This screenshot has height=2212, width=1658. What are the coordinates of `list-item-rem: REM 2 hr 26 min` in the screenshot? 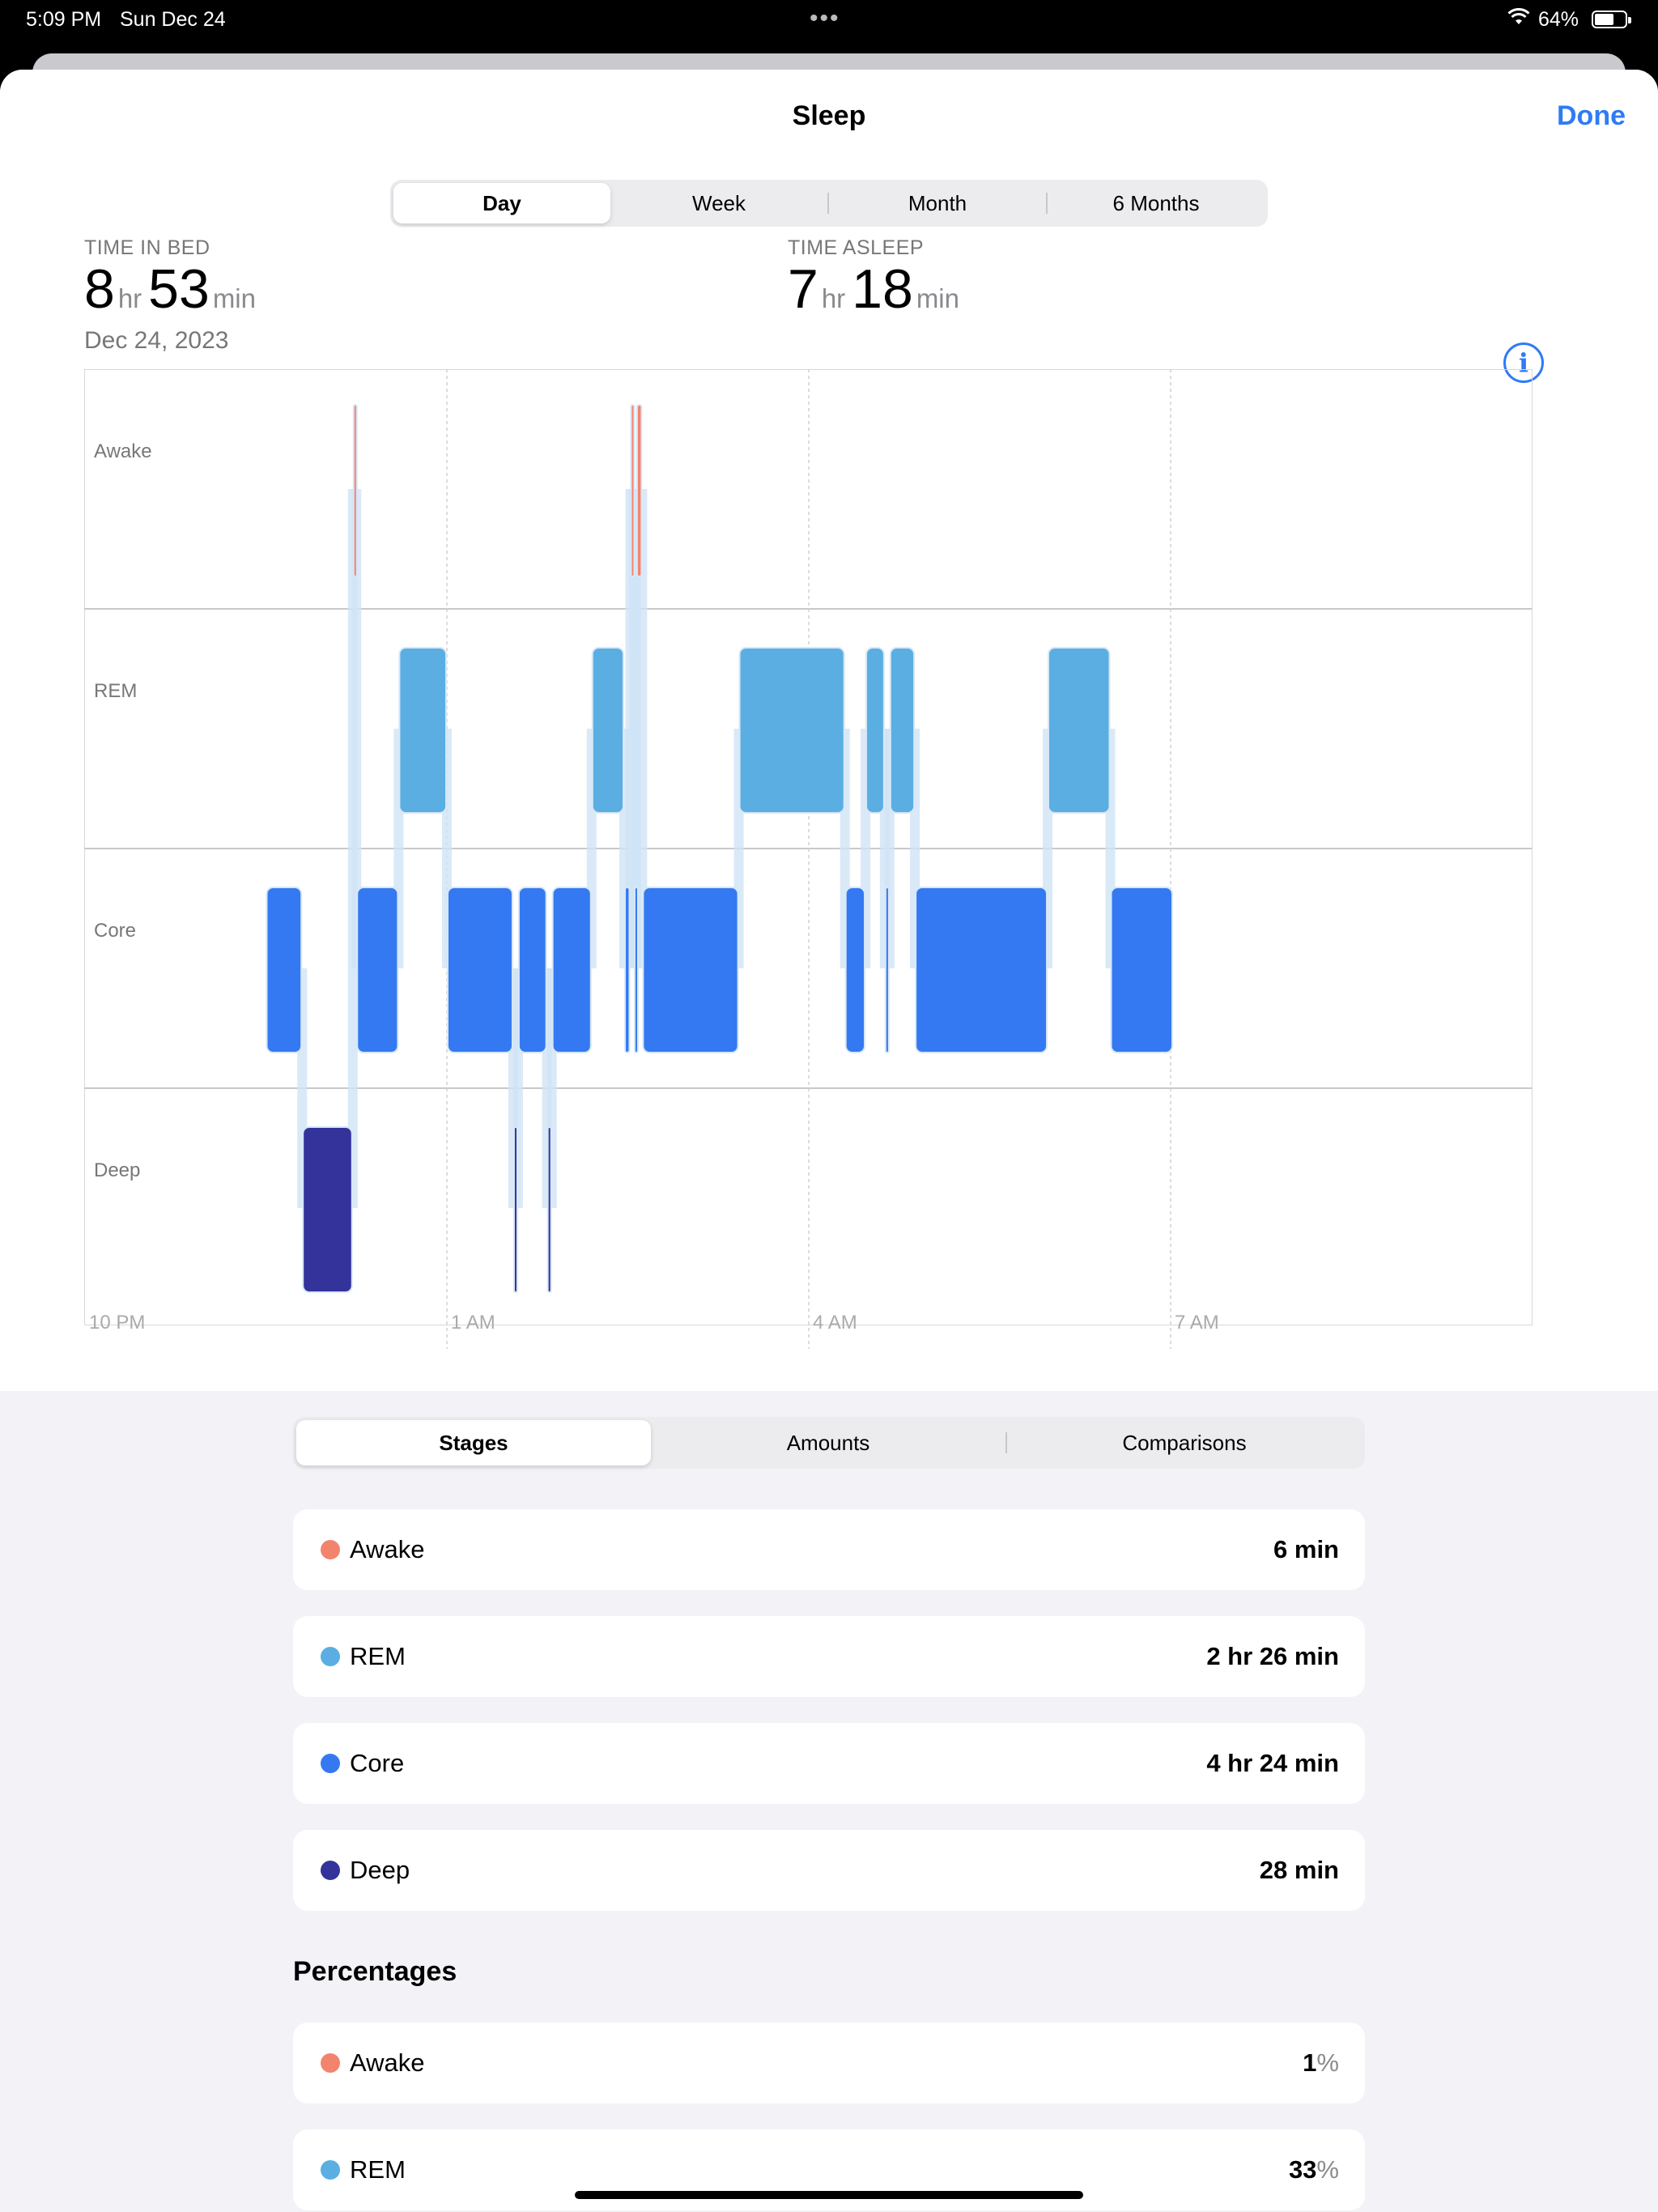 It's located at (829, 1657).